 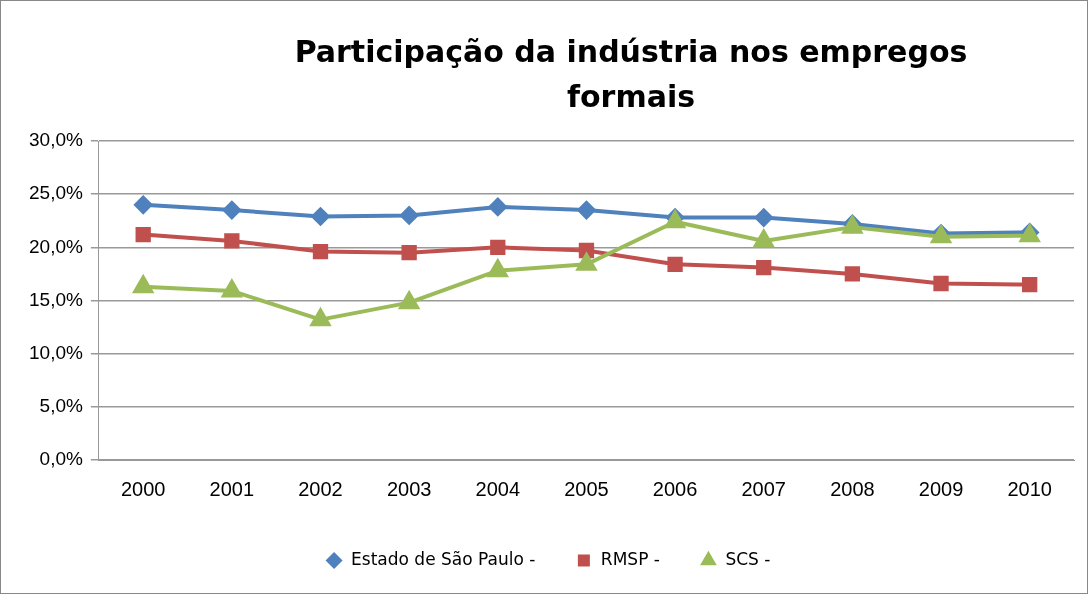 I want to click on legend-label: Estado de São Paulo -, so click(x=443, y=558).